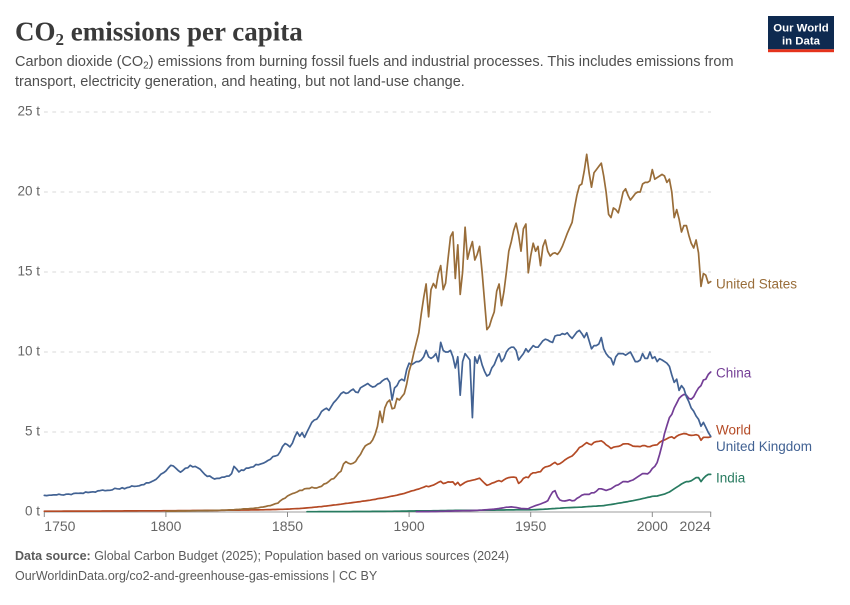 The image size is (850, 605). I want to click on svg-text: in Data, so click(801, 42).